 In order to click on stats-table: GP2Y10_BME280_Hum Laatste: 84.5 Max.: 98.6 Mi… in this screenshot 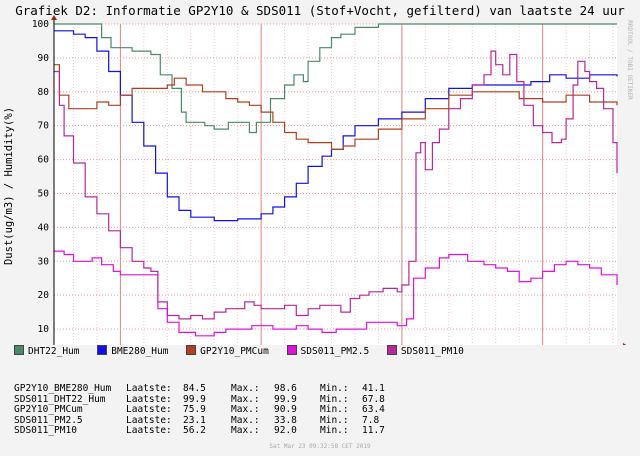, I will do `click(199, 410)`.